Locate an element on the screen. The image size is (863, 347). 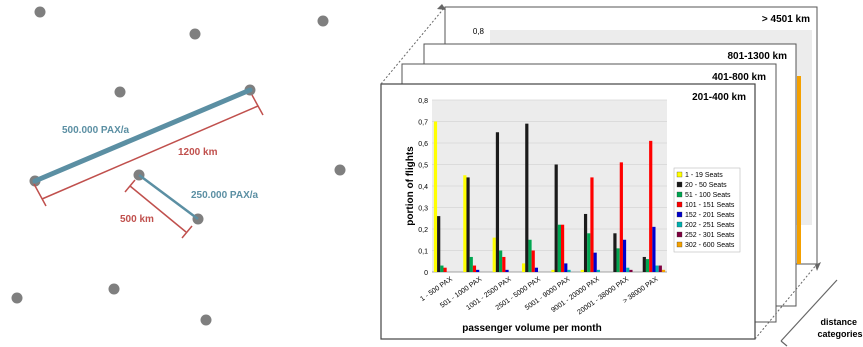
distance-bracket-b is located at coordinates (158, 209).